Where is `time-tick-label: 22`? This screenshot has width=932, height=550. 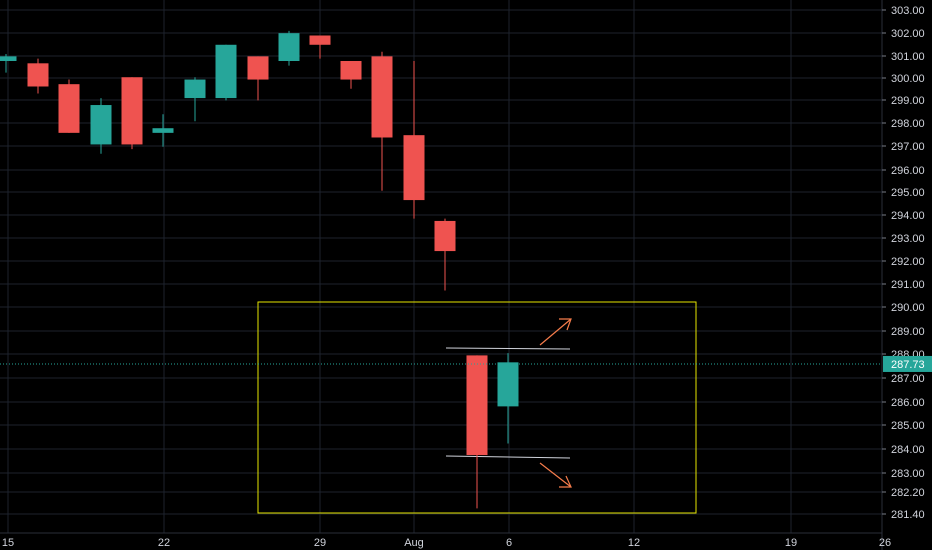 time-tick-label: 22 is located at coordinates (164, 543).